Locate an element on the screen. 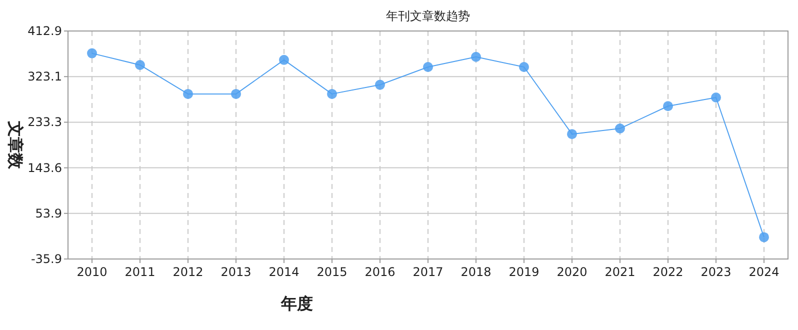  x-tick-label: 2013 is located at coordinates (236, 272).